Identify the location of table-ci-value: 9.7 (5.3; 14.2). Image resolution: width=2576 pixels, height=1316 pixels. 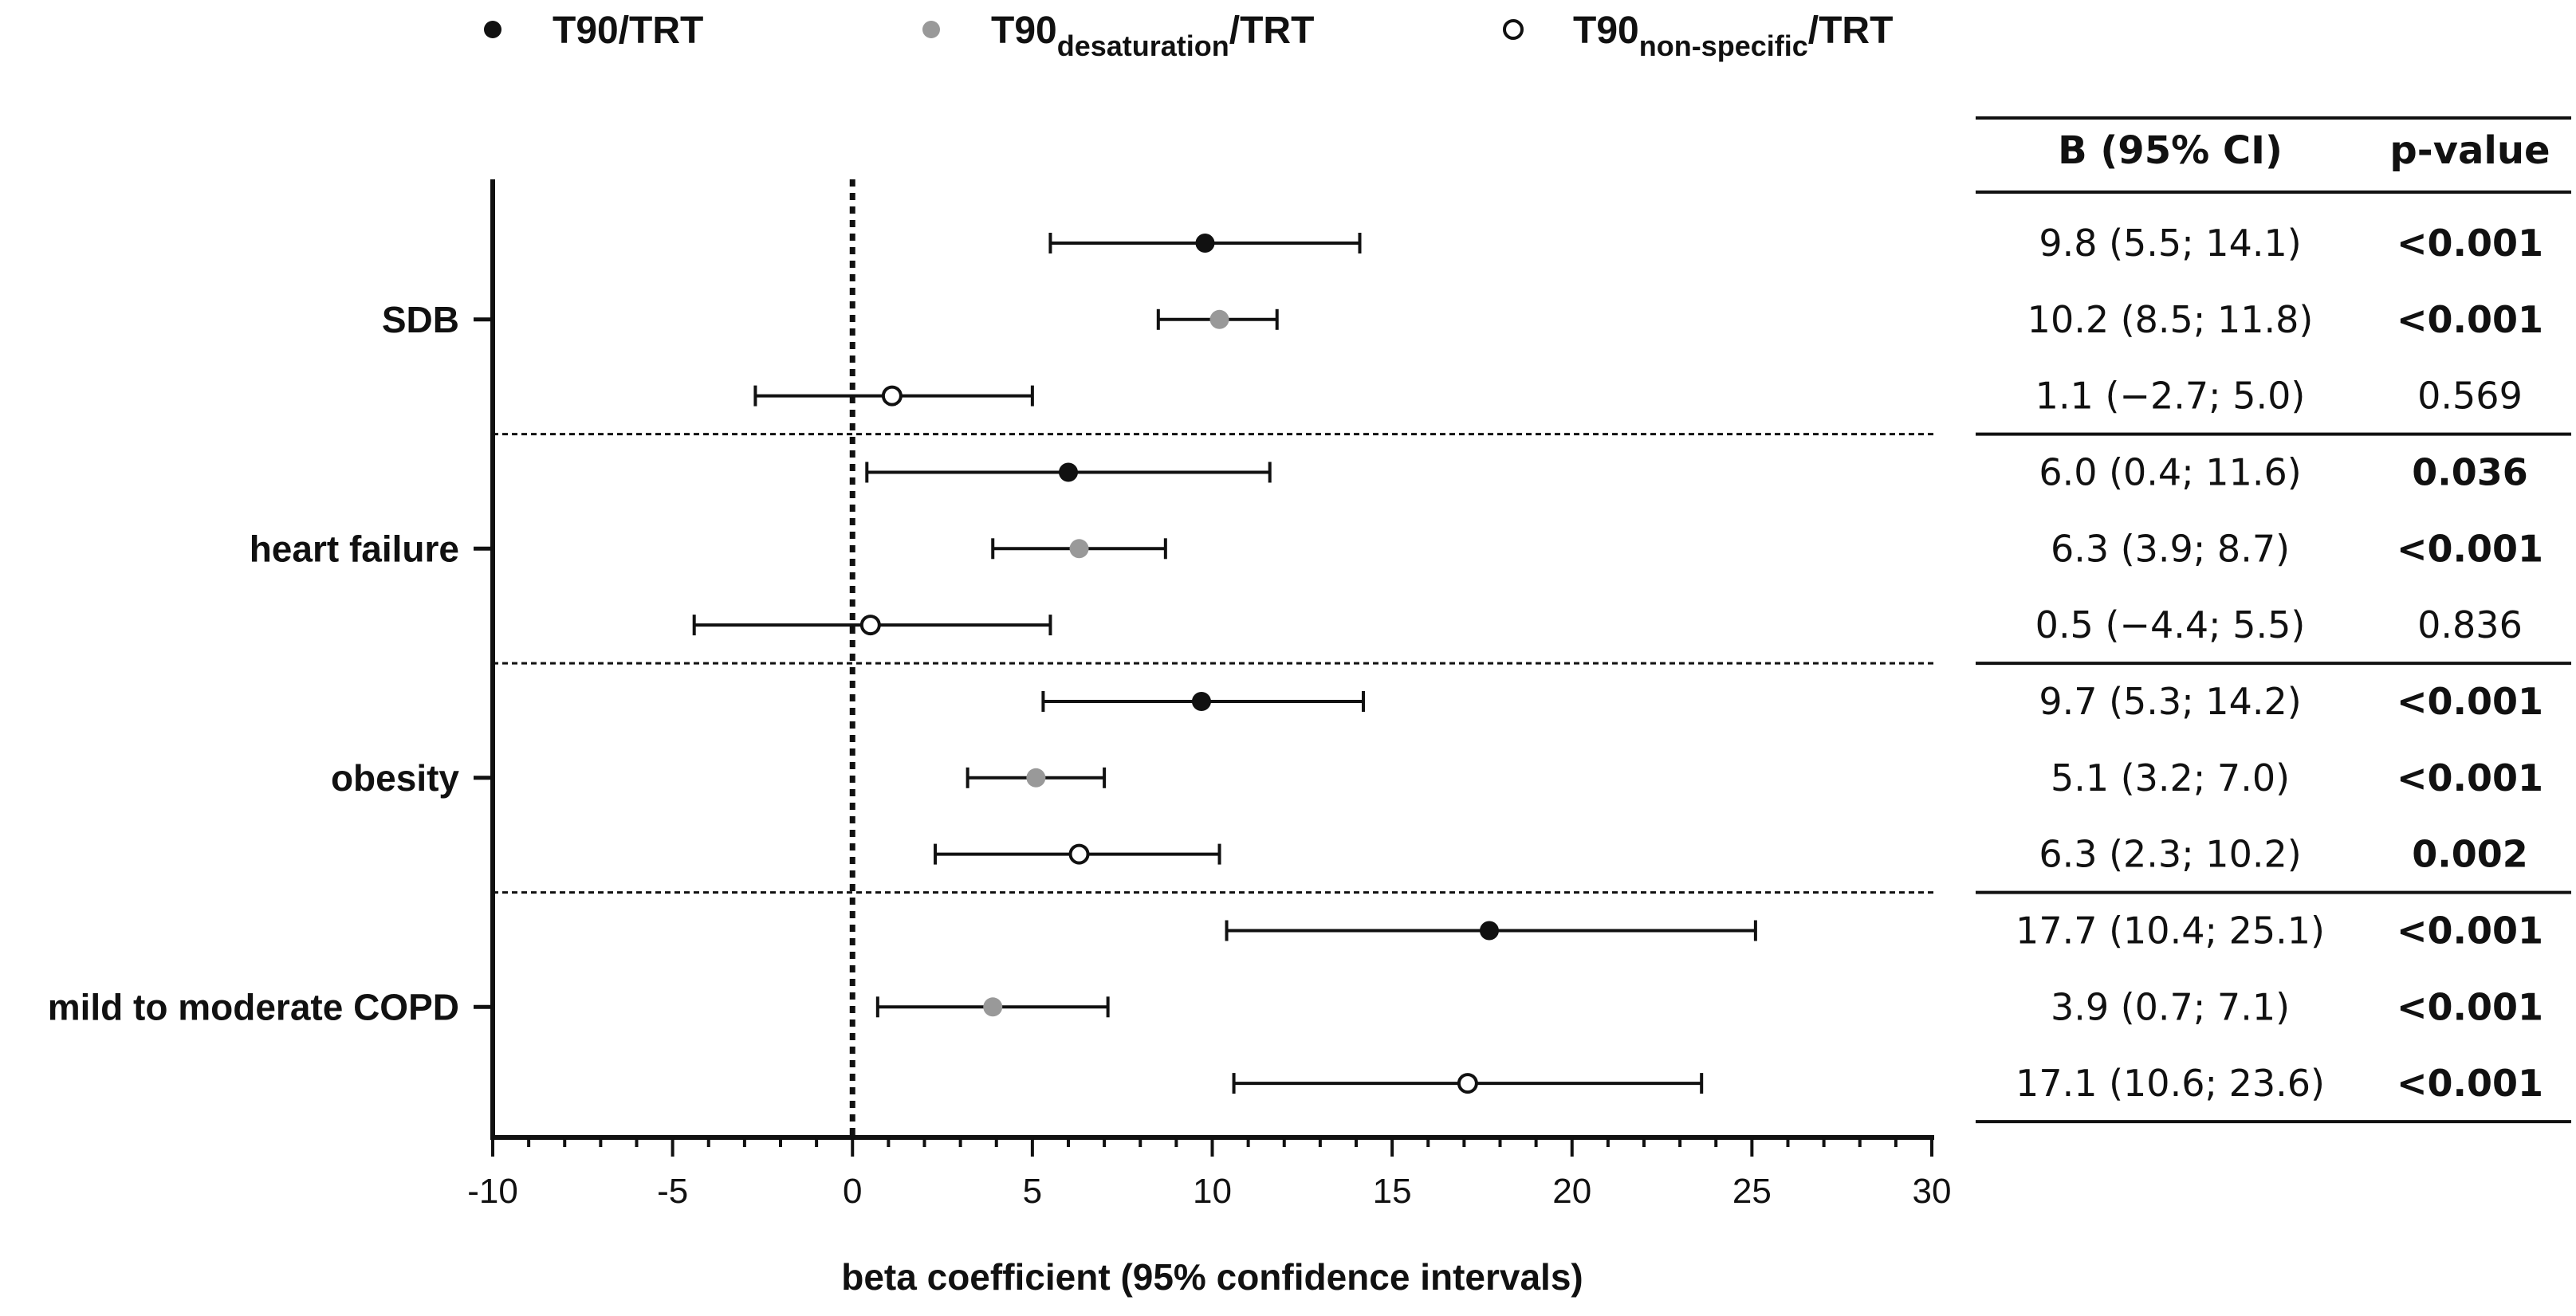
(2170, 701).